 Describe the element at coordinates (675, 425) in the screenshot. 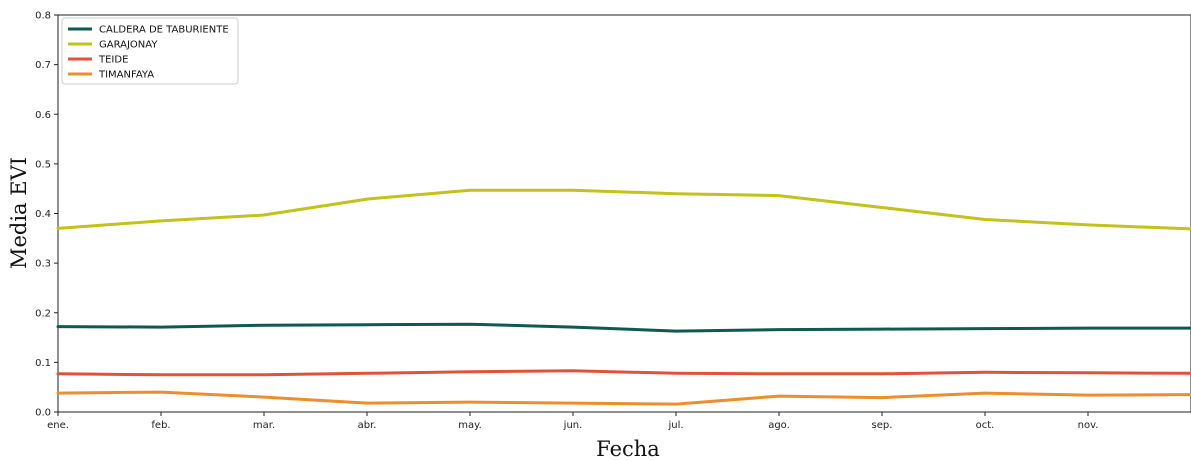

I see `x-tick-label: jul.` at that location.